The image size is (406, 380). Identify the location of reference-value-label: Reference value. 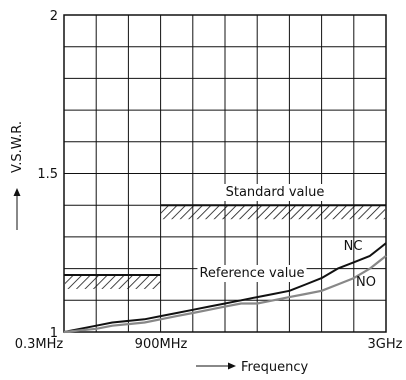
(251, 273).